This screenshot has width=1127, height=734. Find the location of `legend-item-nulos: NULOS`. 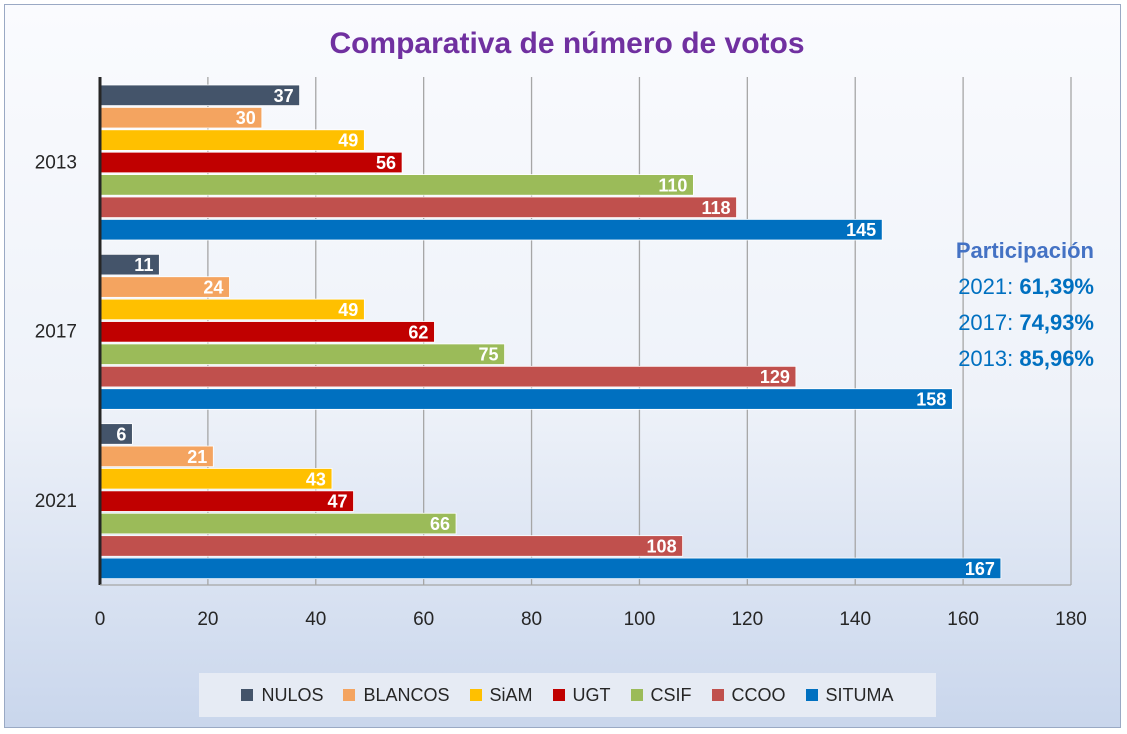

legend-item-nulos: NULOS is located at coordinates (282, 695).